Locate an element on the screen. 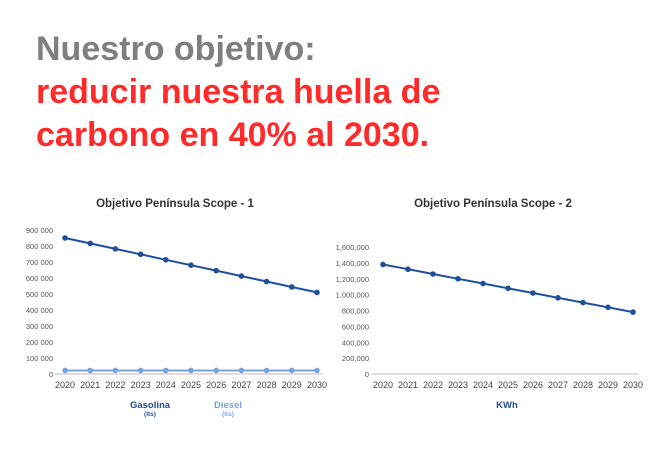 The image size is (670, 470). y-tick-label: 700 000 is located at coordinates (39, 262).